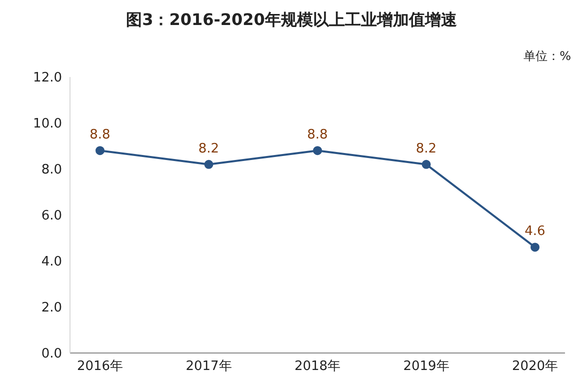 This screenshot has width=583, height=390. What do you see at coordinates (51, 170) in the screenshot?
I see `y-tick-label: 8.0` at bounding box center [51, 170].